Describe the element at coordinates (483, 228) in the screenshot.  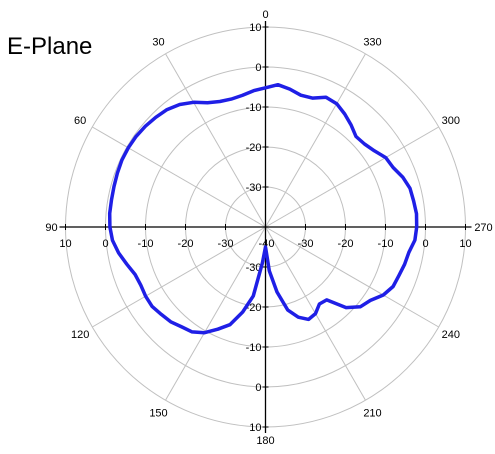
I see `angle-tick-label: 270` at that location.